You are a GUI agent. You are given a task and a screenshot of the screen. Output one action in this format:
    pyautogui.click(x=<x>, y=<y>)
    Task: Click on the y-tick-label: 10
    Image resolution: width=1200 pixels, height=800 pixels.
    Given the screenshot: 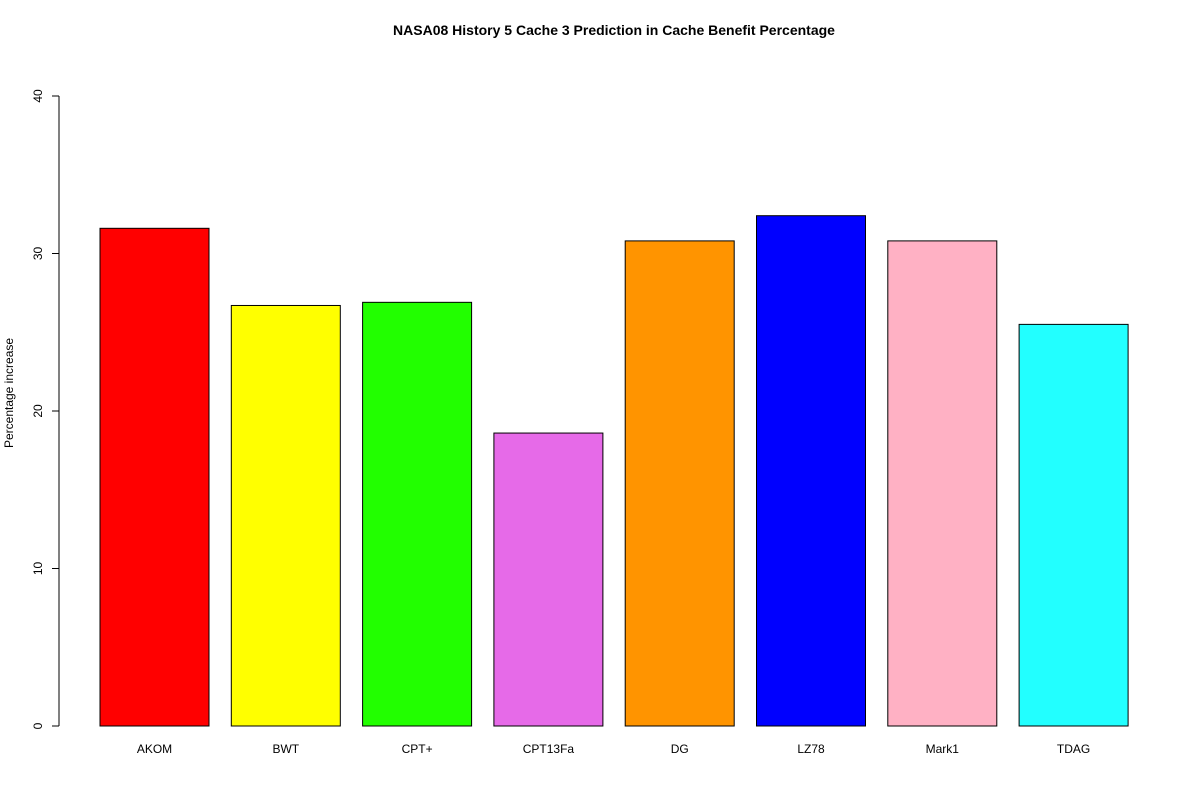 What is the action you would take?
    pyautogui.click(x=38, y=569)
    